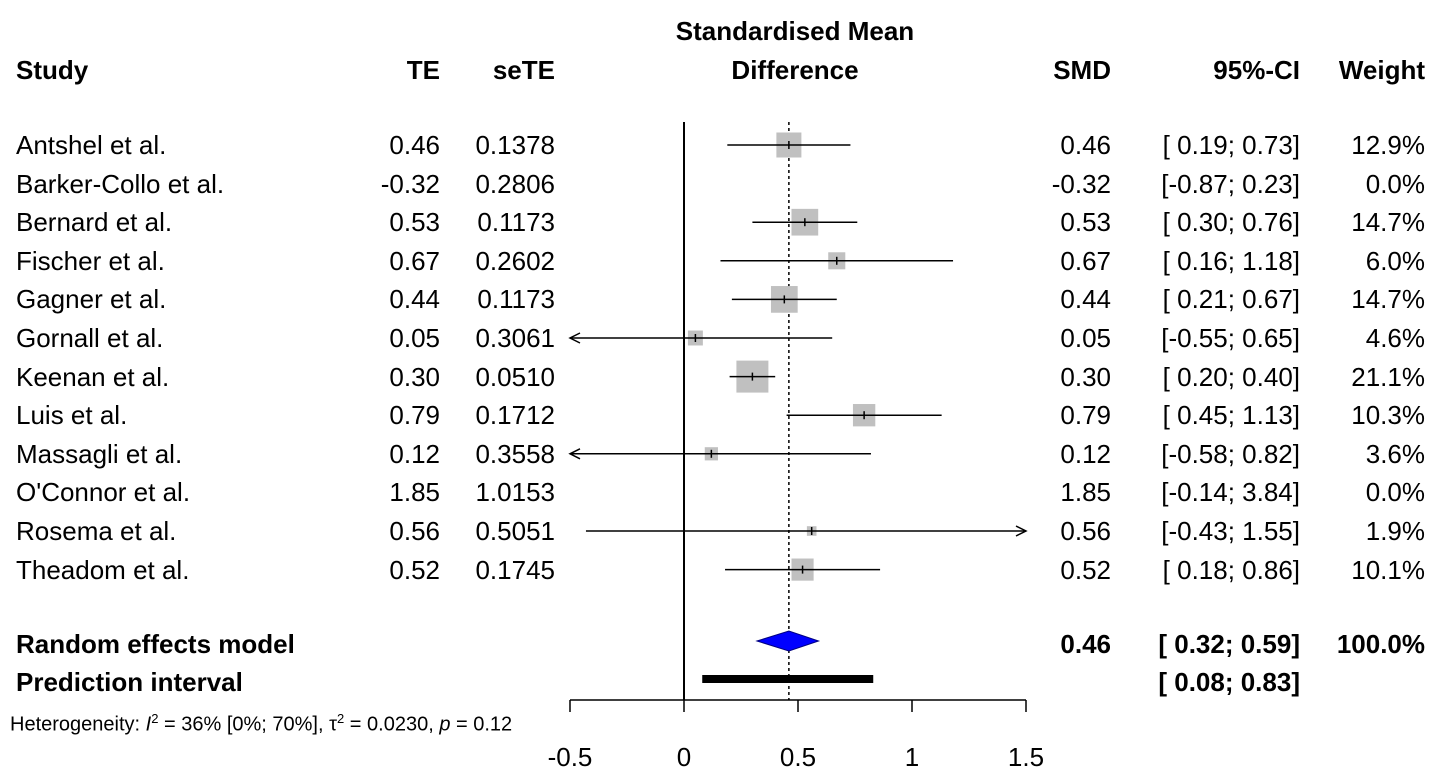 This screenshot has height=772, width=1431. Describe the element at coordinates (129, 682) in the screenshot. I see `prediction-interval-label: Prediction interval` at that location.